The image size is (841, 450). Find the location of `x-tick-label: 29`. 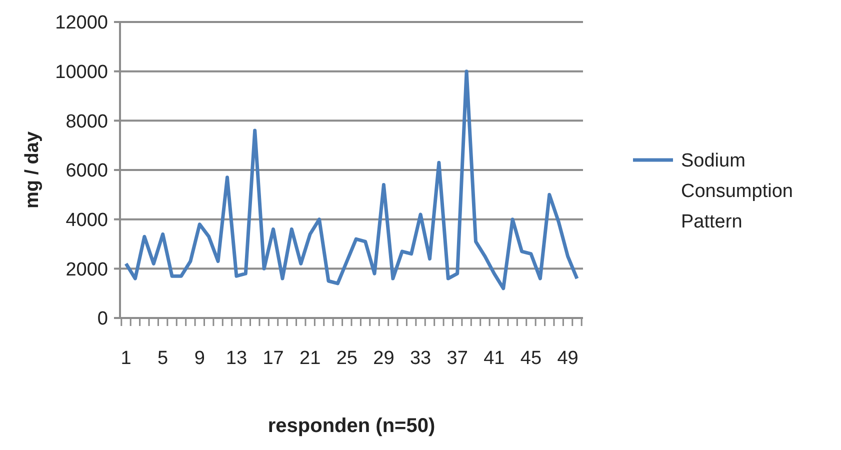

x-tick-label: 29 is located at coordinates (383, 358).